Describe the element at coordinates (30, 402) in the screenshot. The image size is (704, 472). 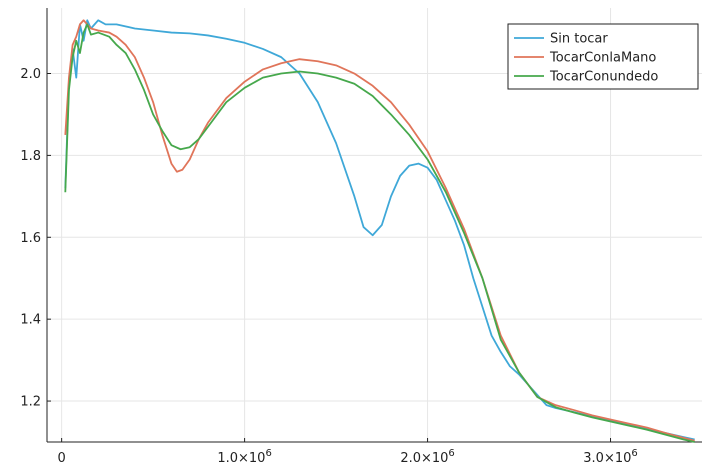
I see `y-tick-label-0: 1.2` at that location.